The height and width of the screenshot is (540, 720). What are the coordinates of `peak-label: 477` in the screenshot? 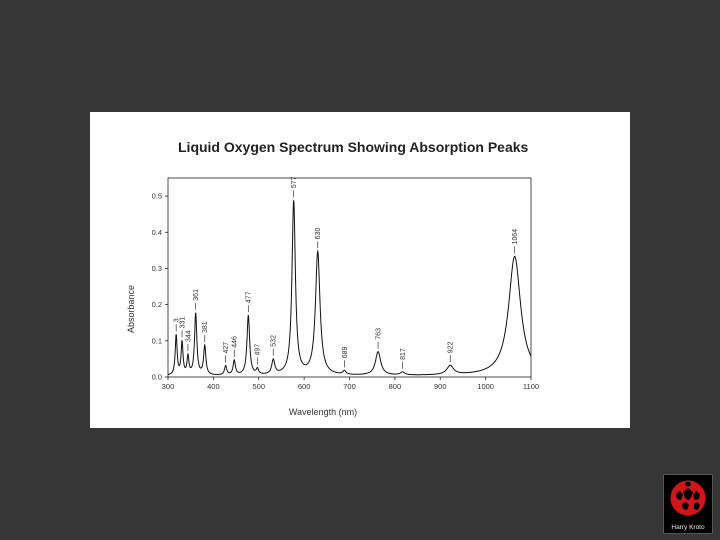 It's located at (249, 297).